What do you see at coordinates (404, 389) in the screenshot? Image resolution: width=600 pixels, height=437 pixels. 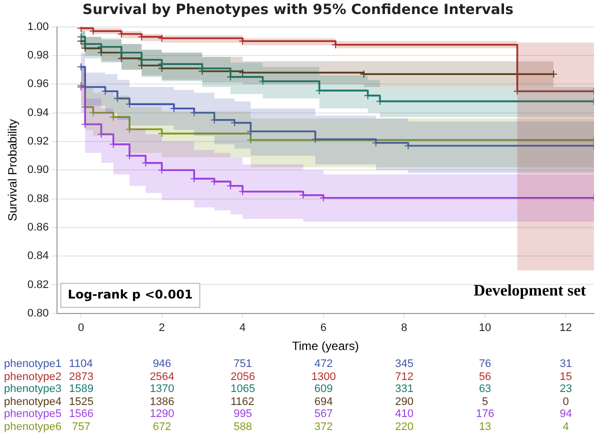 I see `text: 331` at bounding box center [404, 389].